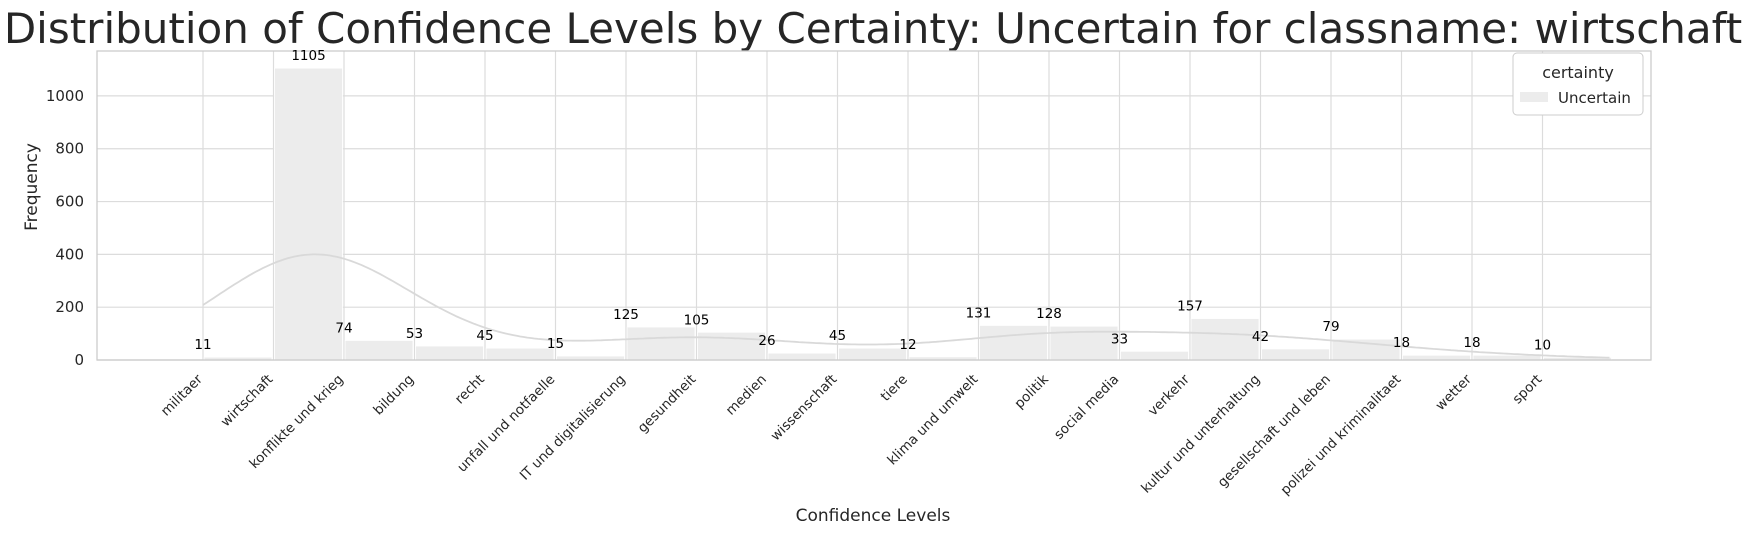 Image resolution: width=1743 pixels, height=535 pixels. Describe the element at coordinates (802, 356) in the screenshot. I see `bar-medien` at that location.